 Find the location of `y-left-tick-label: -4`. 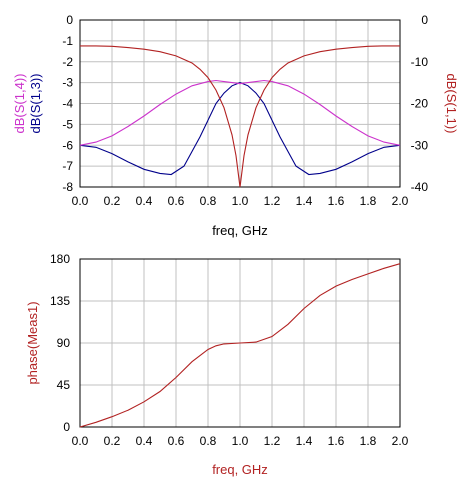

y-left-tick-label: -4 is located at coordinates (67, 104).